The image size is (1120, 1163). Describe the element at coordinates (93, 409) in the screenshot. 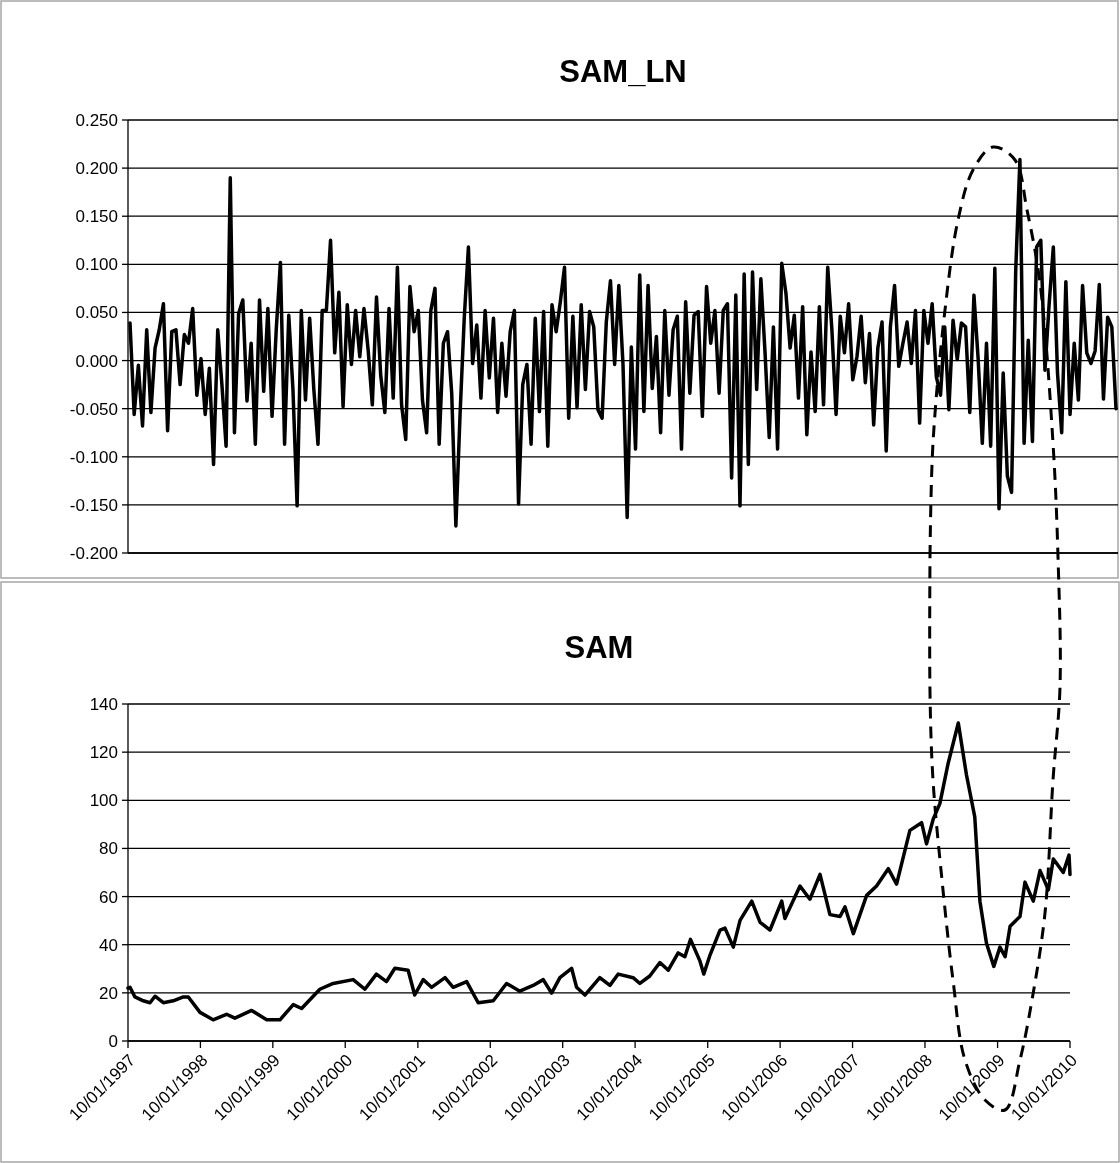

I see `y-tick-label: -0.050` at that location.